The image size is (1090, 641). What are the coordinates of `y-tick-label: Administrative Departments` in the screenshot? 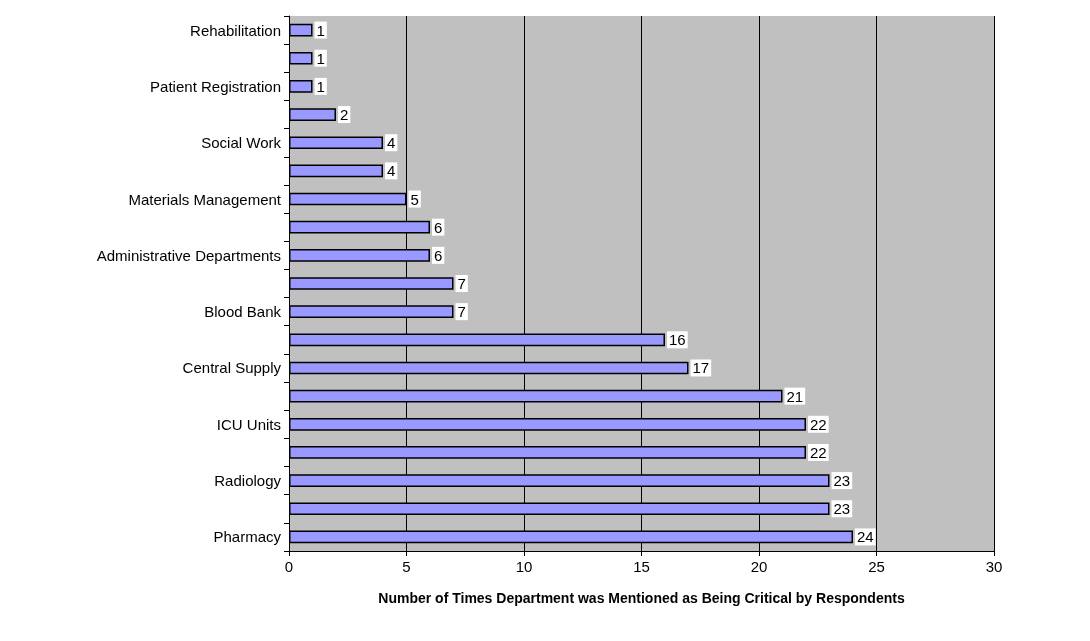 It's located at (188, 255).